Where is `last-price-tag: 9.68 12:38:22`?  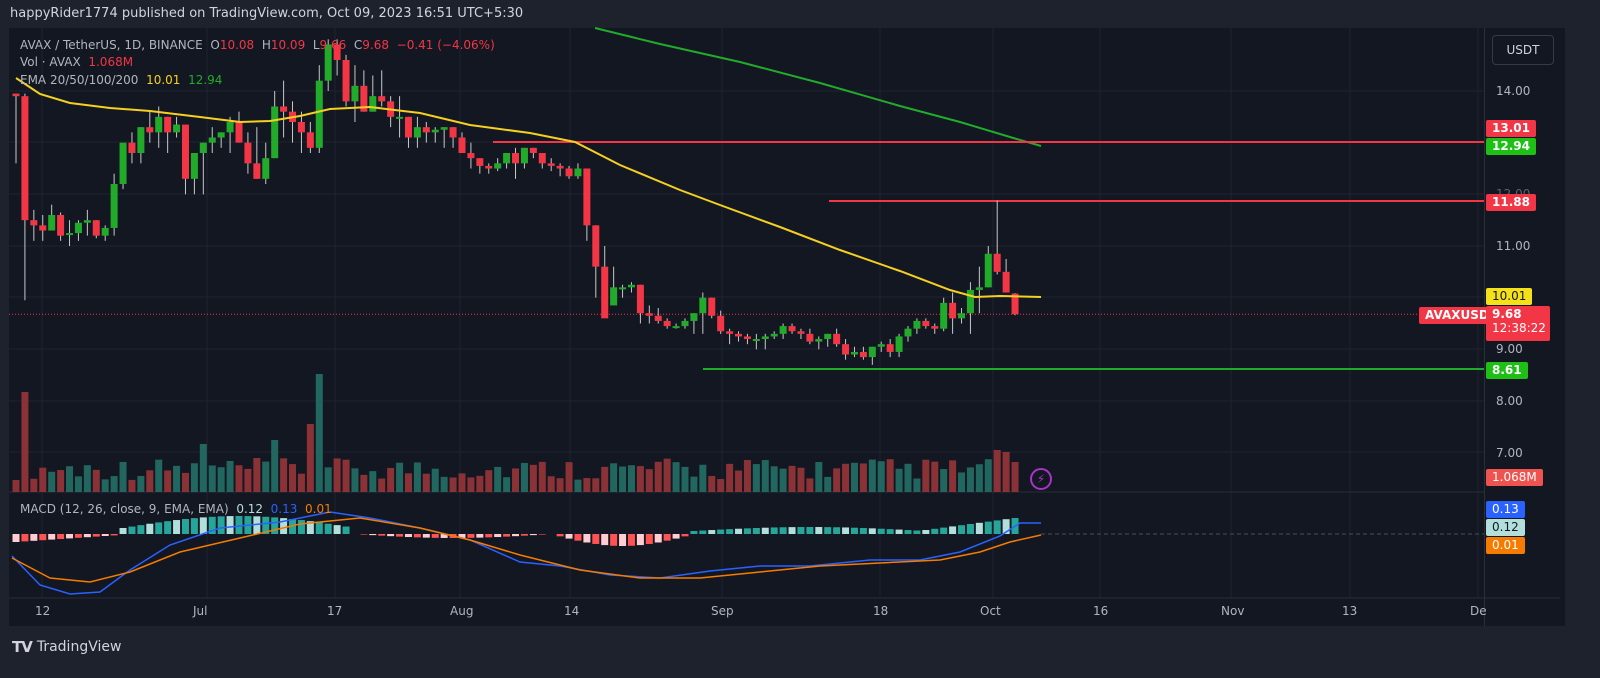 last-price-tag: 9.68 12:38:22 is located at coordinates (1518, 323).